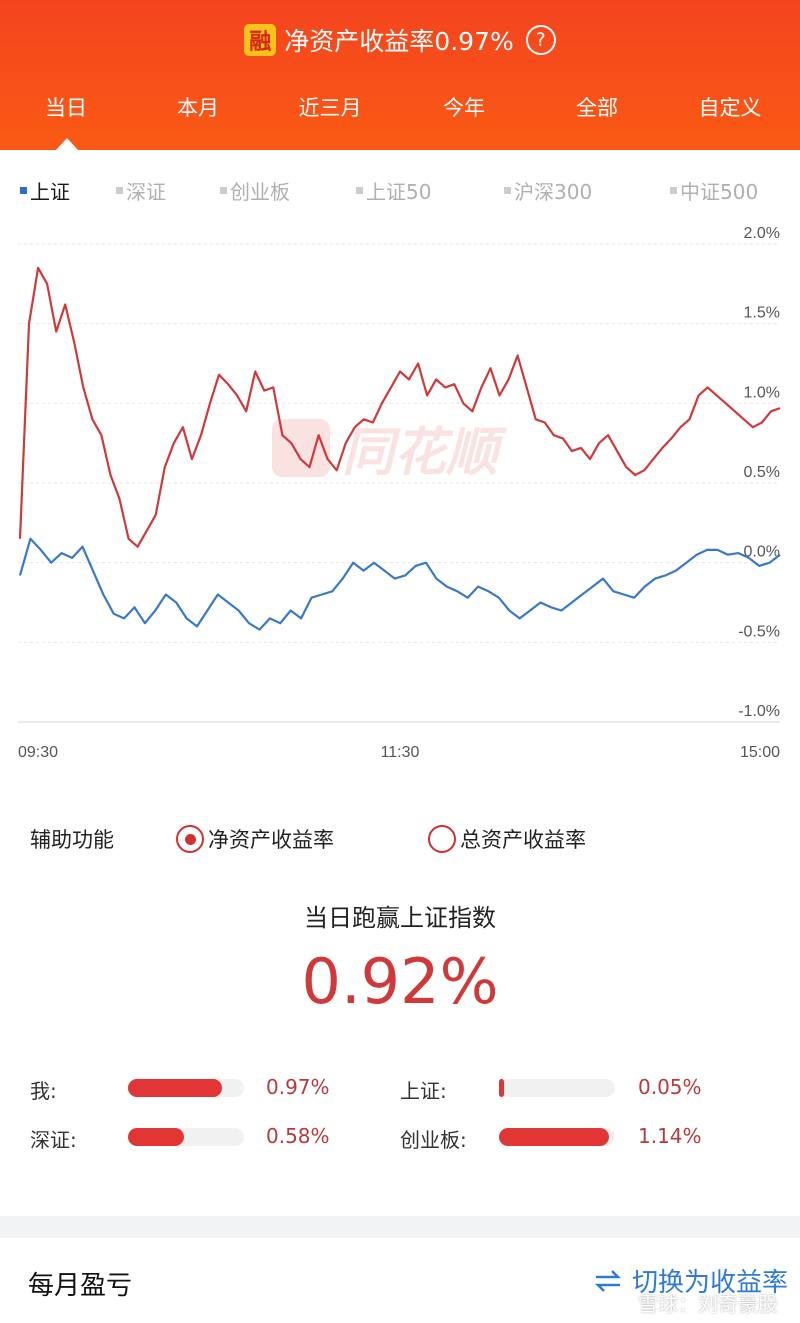  I want to click on y-tick-label: 1.0%, so click(762, 392).